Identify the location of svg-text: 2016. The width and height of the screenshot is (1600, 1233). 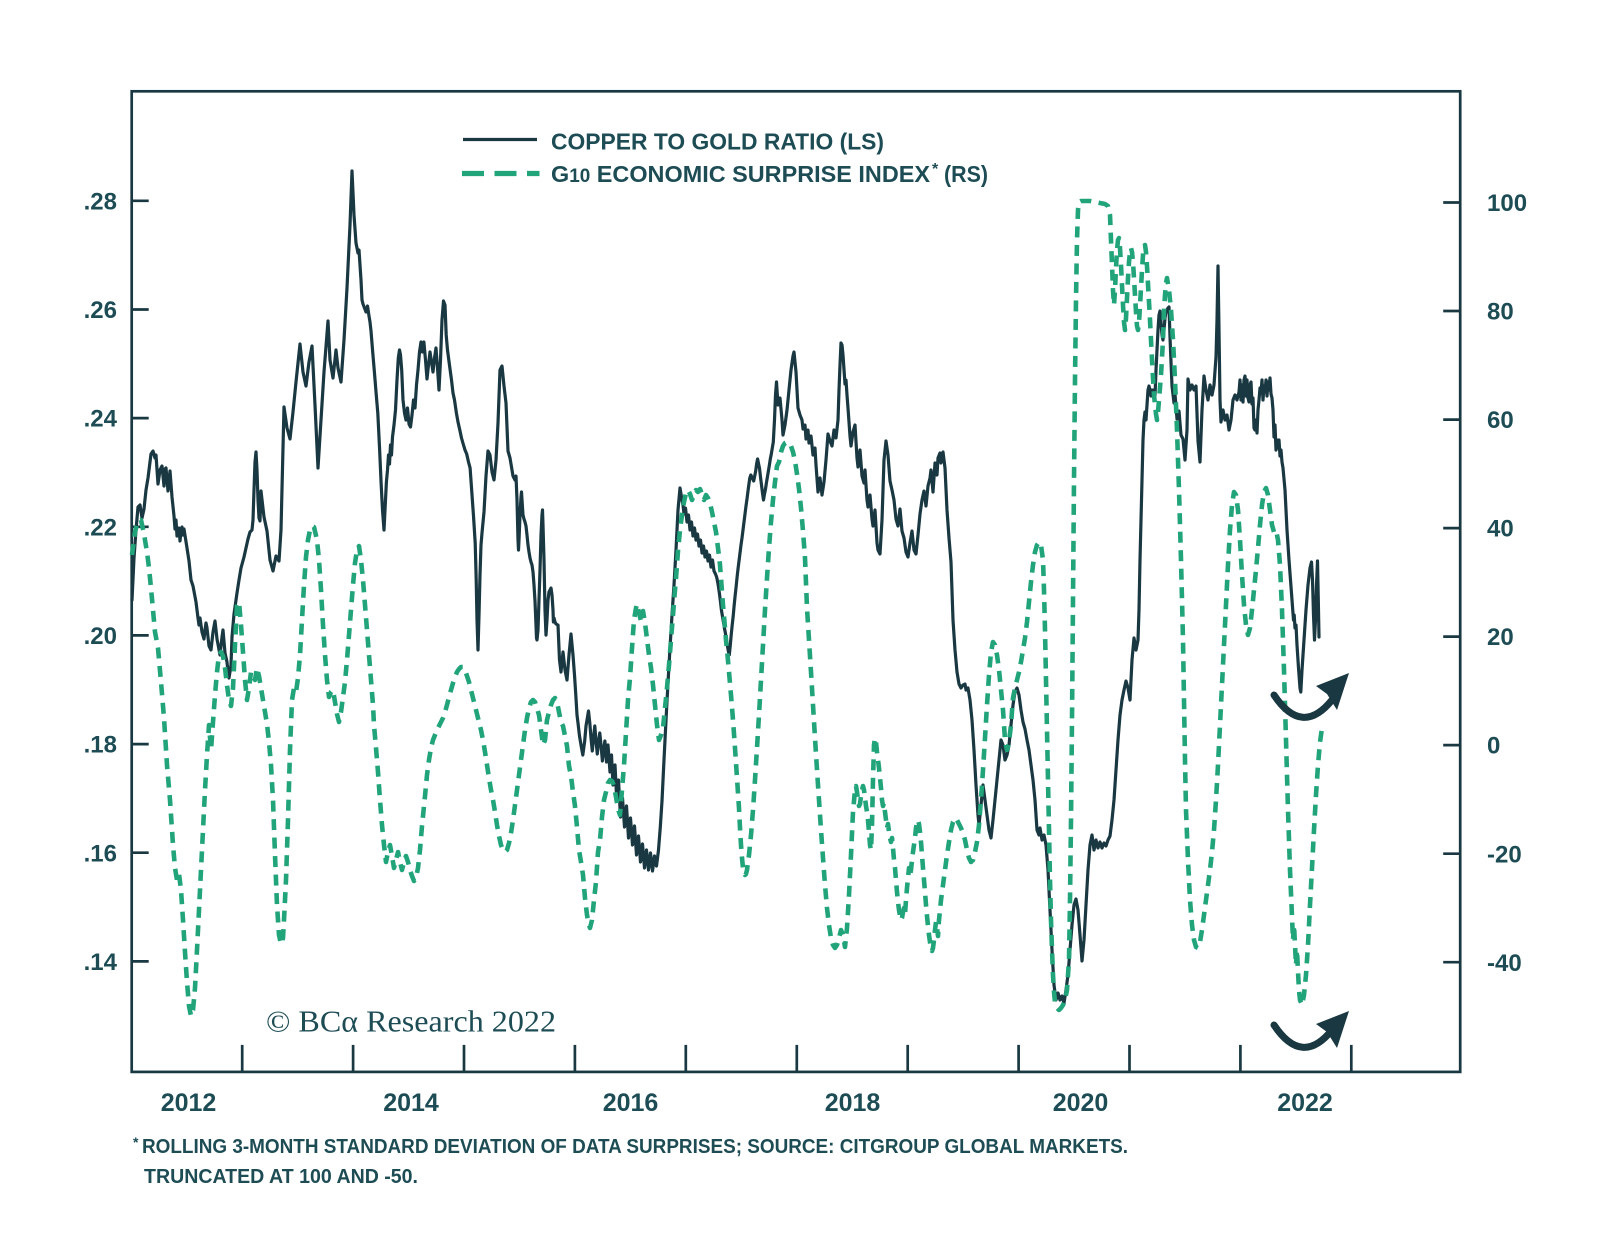
(631, 1103).